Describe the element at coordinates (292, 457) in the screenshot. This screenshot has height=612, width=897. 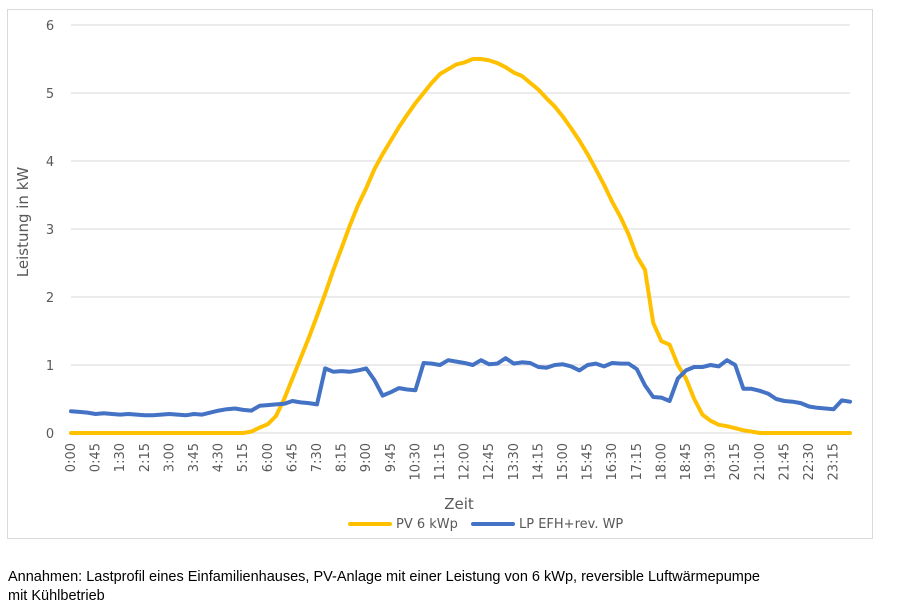
I see `x-tick-label: 6:45` at that location.